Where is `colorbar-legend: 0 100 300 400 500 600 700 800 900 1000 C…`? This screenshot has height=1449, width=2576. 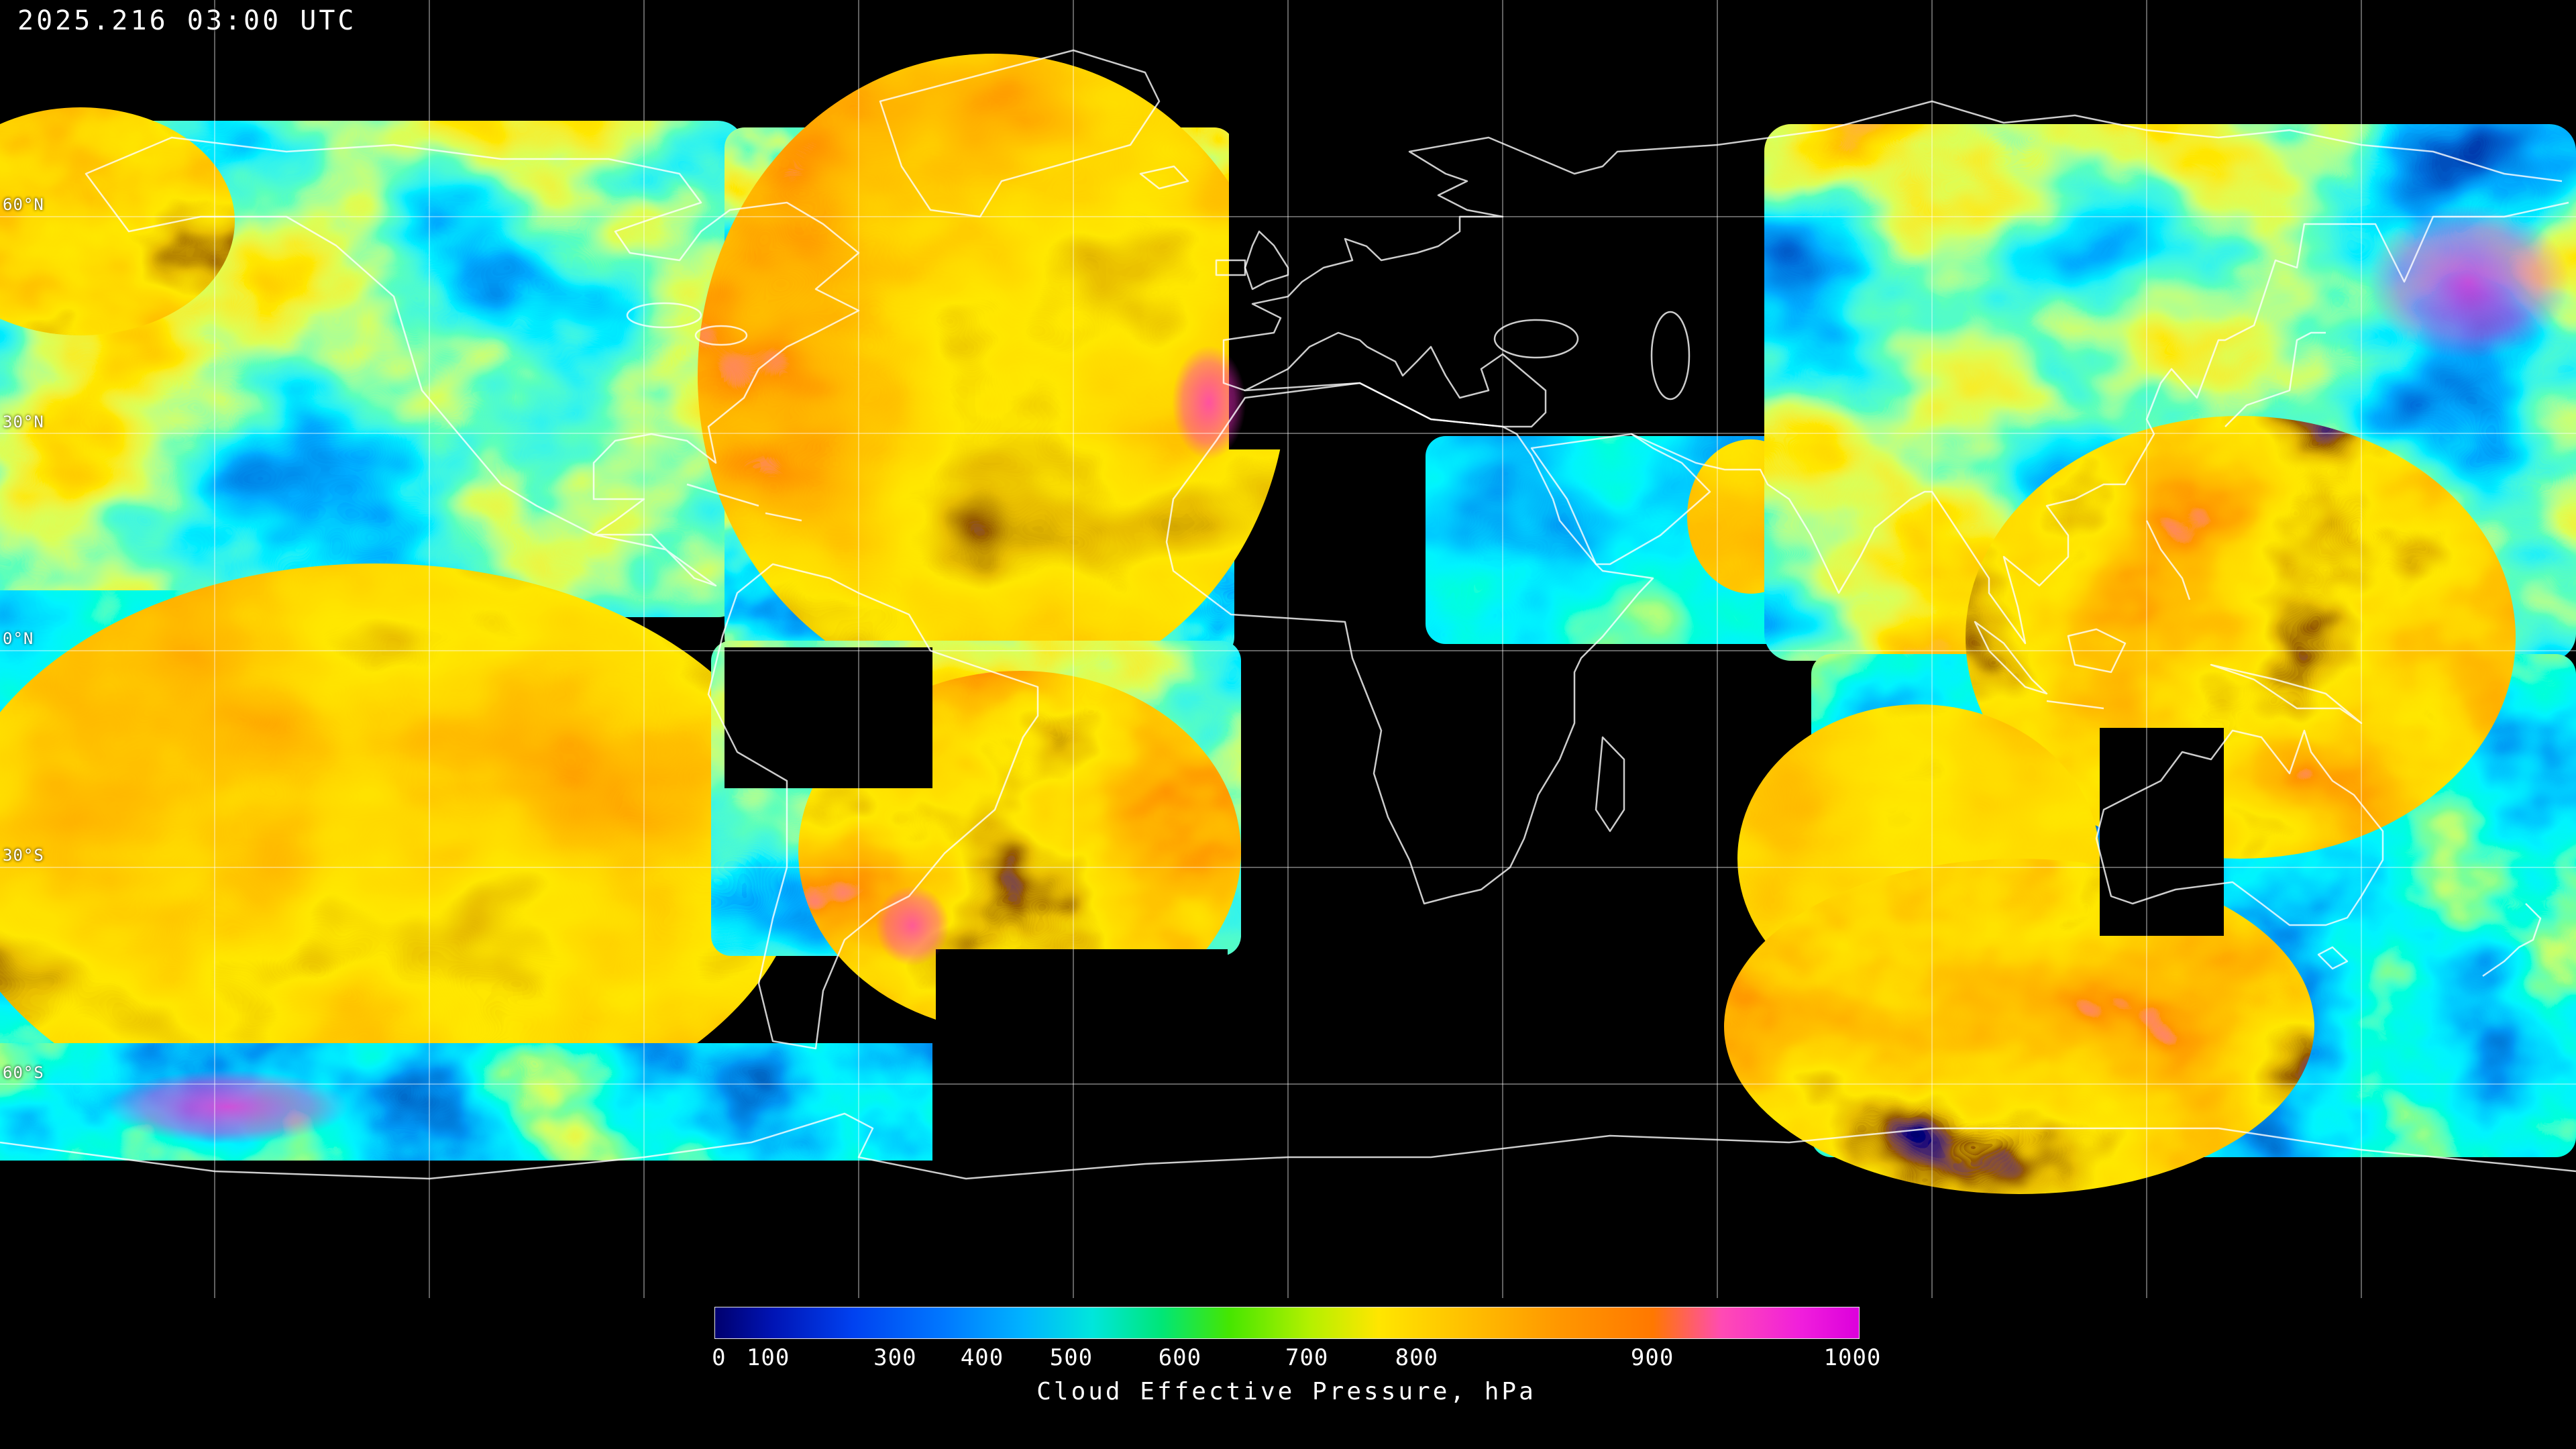
colorbar-legend: 0 100 300 400 500 600 700 800 900 1000 C… is located at coordinates (1288, 1375).